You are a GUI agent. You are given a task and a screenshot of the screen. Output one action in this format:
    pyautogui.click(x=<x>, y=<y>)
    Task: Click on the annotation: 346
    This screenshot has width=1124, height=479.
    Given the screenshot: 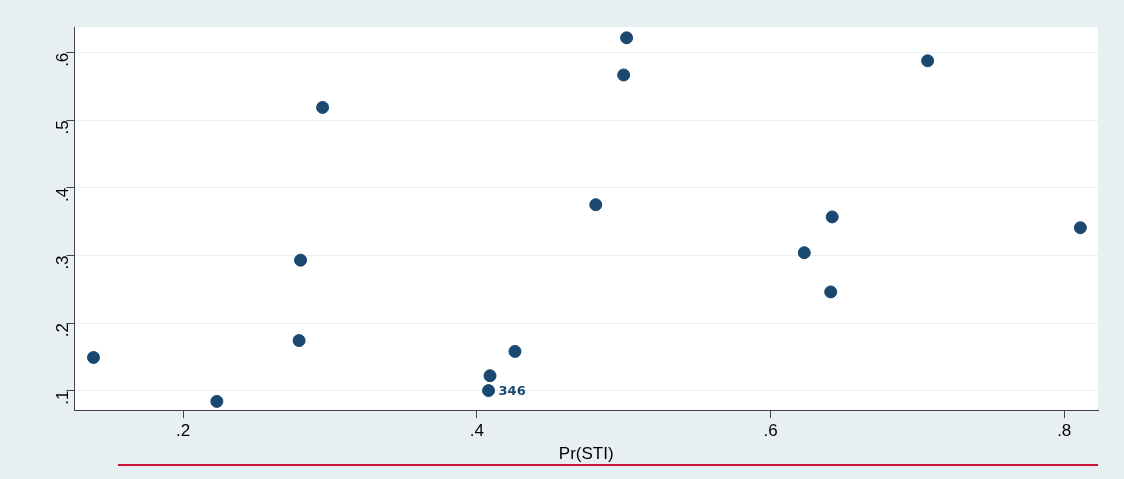 What is the action you would take?
    pyautogui.click(x=512, y=390)
    